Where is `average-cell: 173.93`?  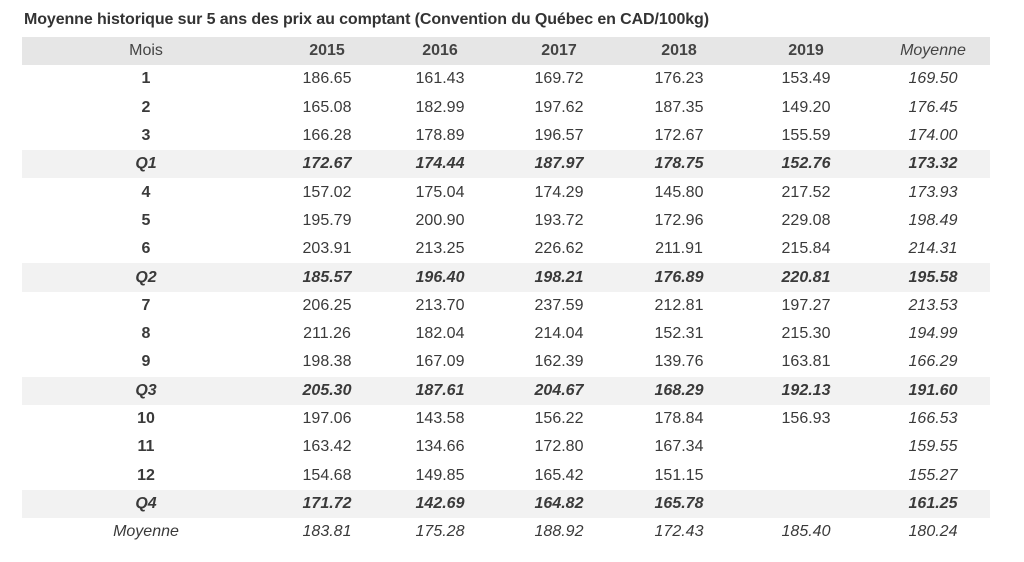
average-cell: 173.93 is located at coordinates (933, 192).